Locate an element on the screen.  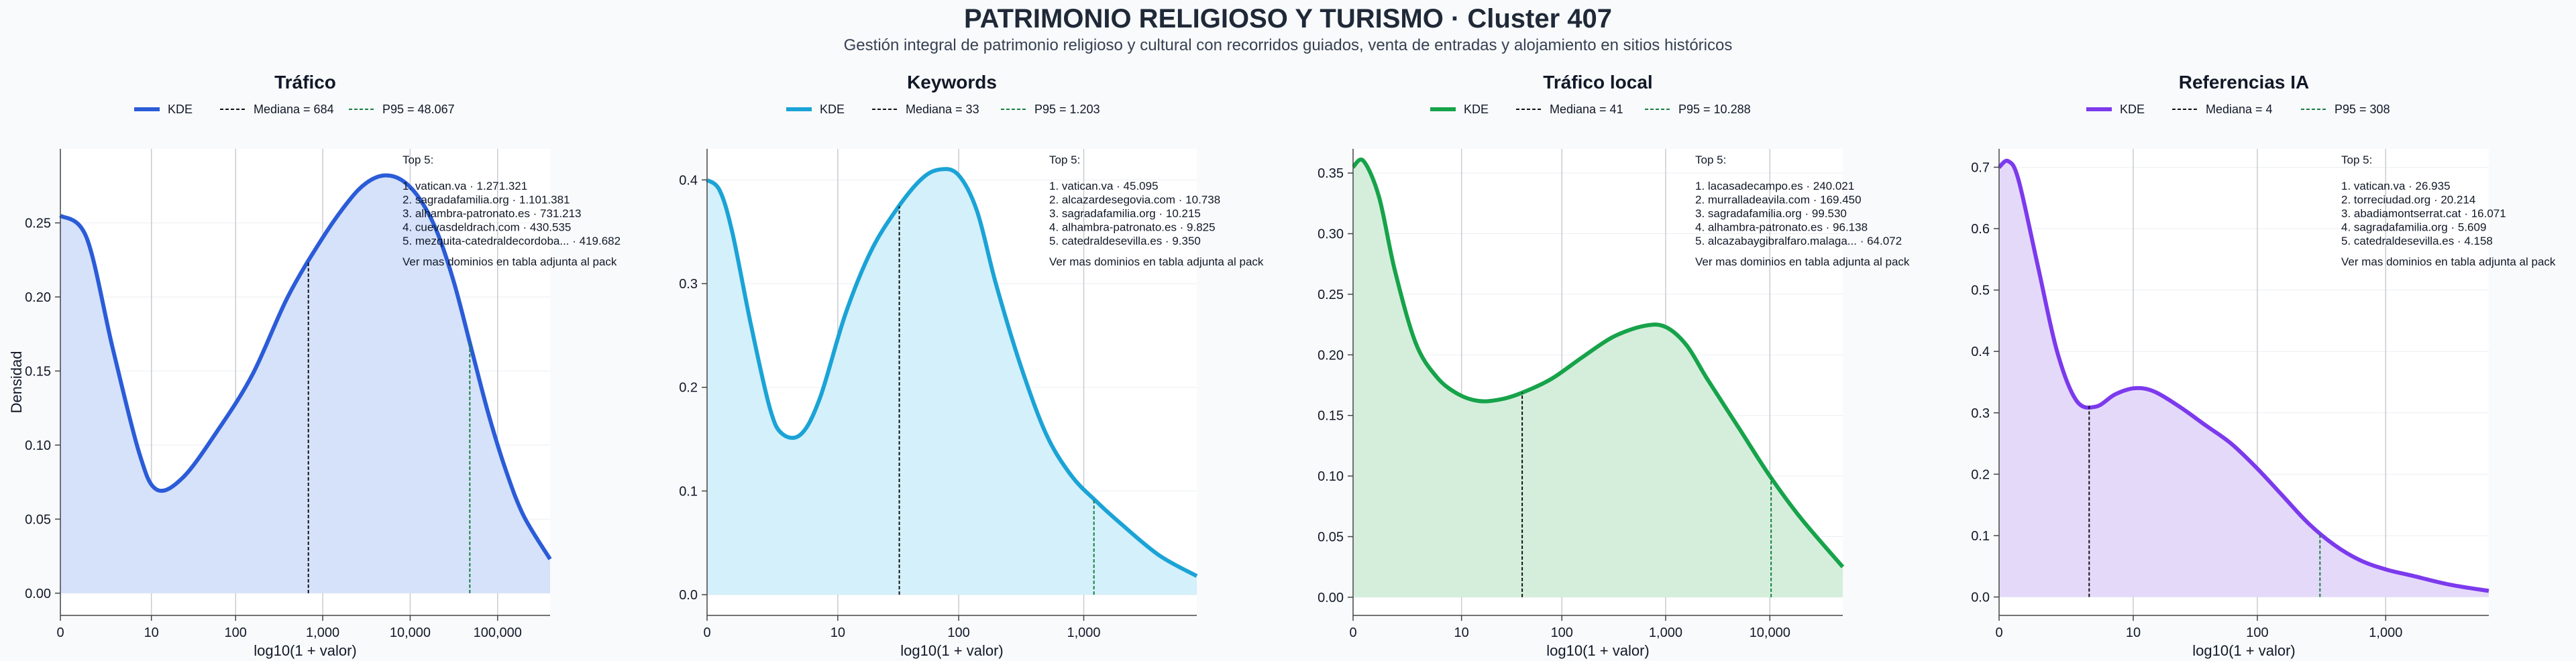
x-tick-label: 100,000 is located at coordinates (498, 632).